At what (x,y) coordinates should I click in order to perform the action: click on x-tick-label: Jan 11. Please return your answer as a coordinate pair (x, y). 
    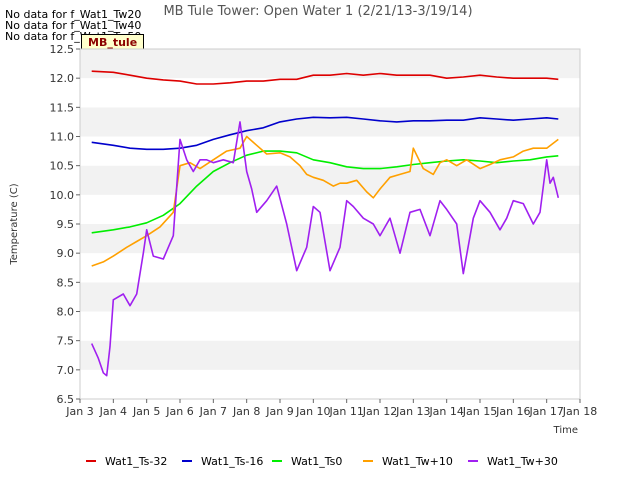
    Looking at the image, I should click on (345, 411).